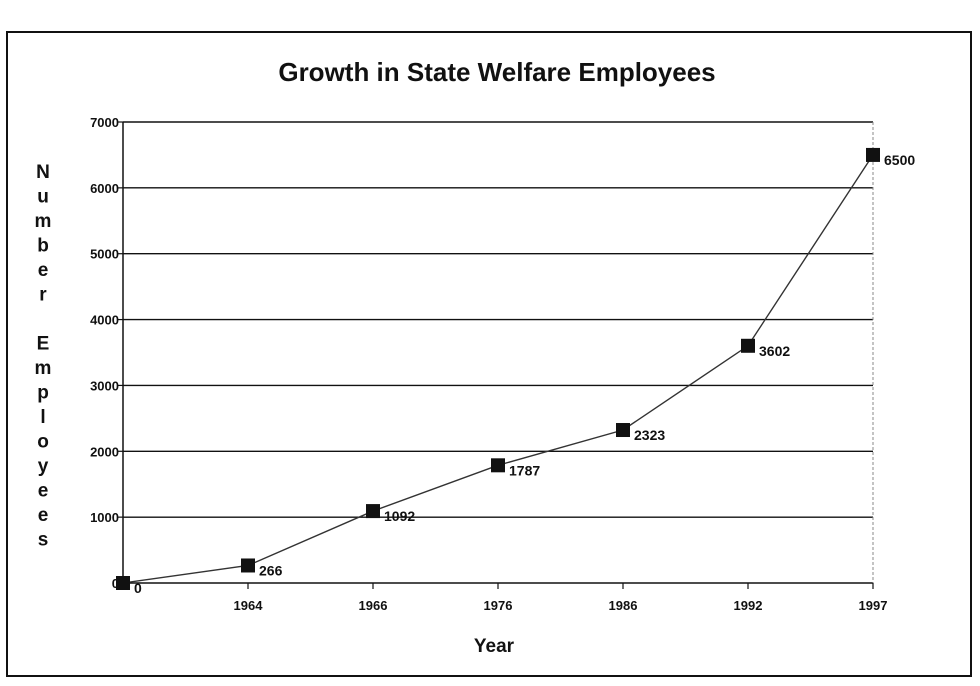  Describe the element at coordinates (104, 353) in the screenshot. I see `y-tick-labels: 0 1000 2000 3000 4000 5000 6000 7000` at that location.